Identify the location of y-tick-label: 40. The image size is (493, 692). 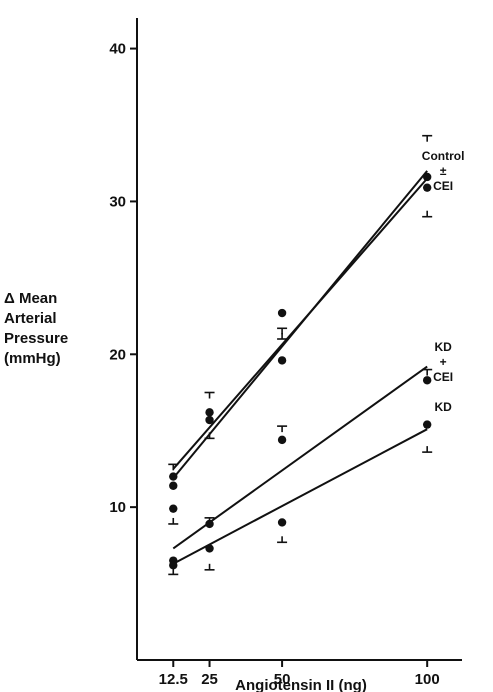
(117, 49).